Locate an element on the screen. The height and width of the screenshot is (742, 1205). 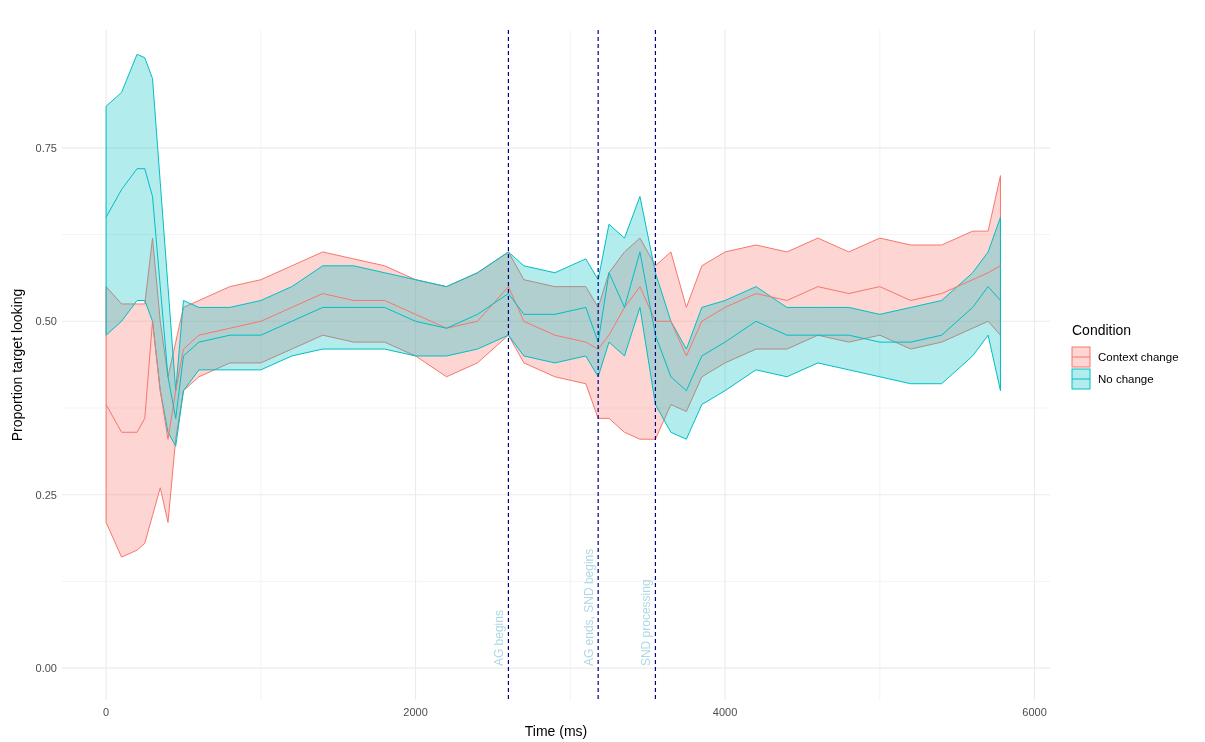
x-axis-title: Time (ms) is located at coordinates (556, 731).